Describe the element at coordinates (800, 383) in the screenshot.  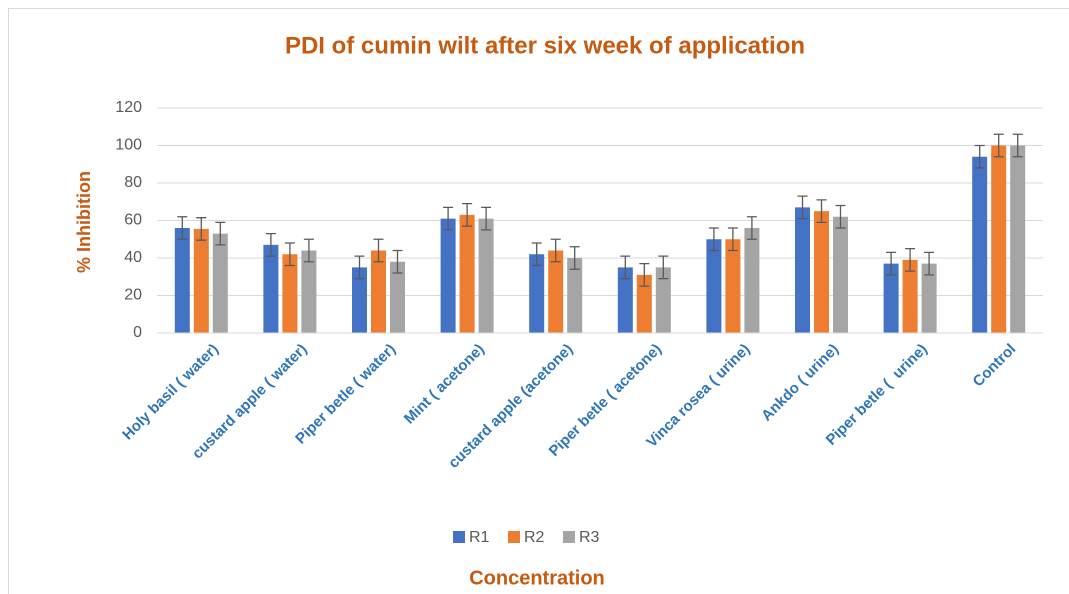
I see `x-tick-label: Ankdo ( urine)` at that location.